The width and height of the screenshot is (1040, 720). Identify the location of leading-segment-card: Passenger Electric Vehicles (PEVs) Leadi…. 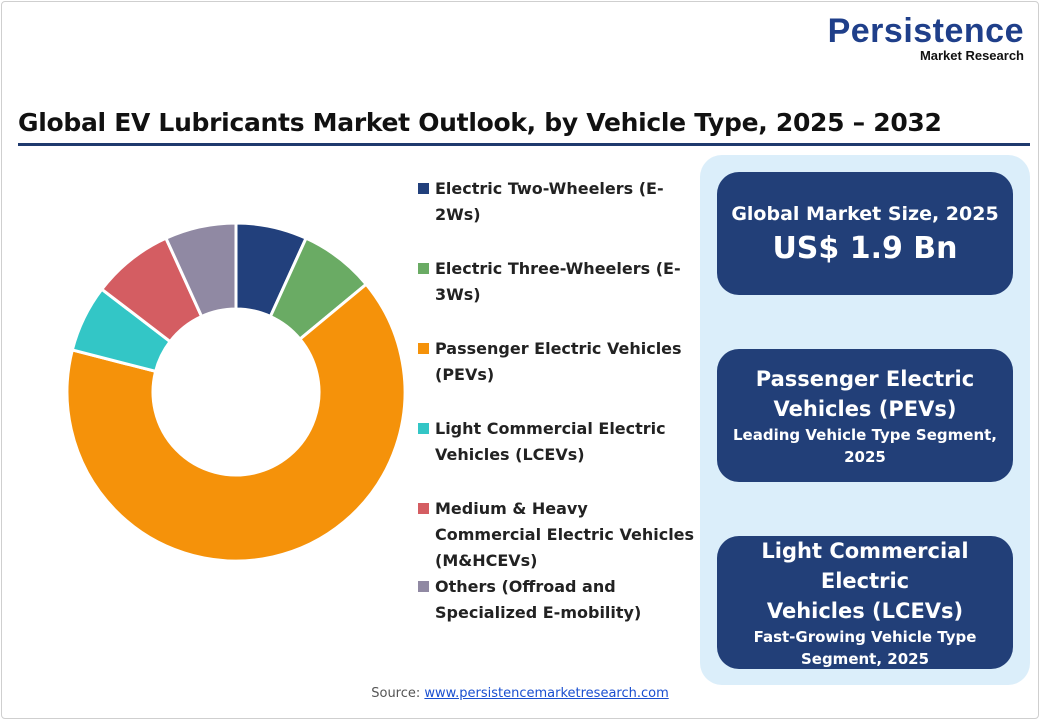
(865, 415).